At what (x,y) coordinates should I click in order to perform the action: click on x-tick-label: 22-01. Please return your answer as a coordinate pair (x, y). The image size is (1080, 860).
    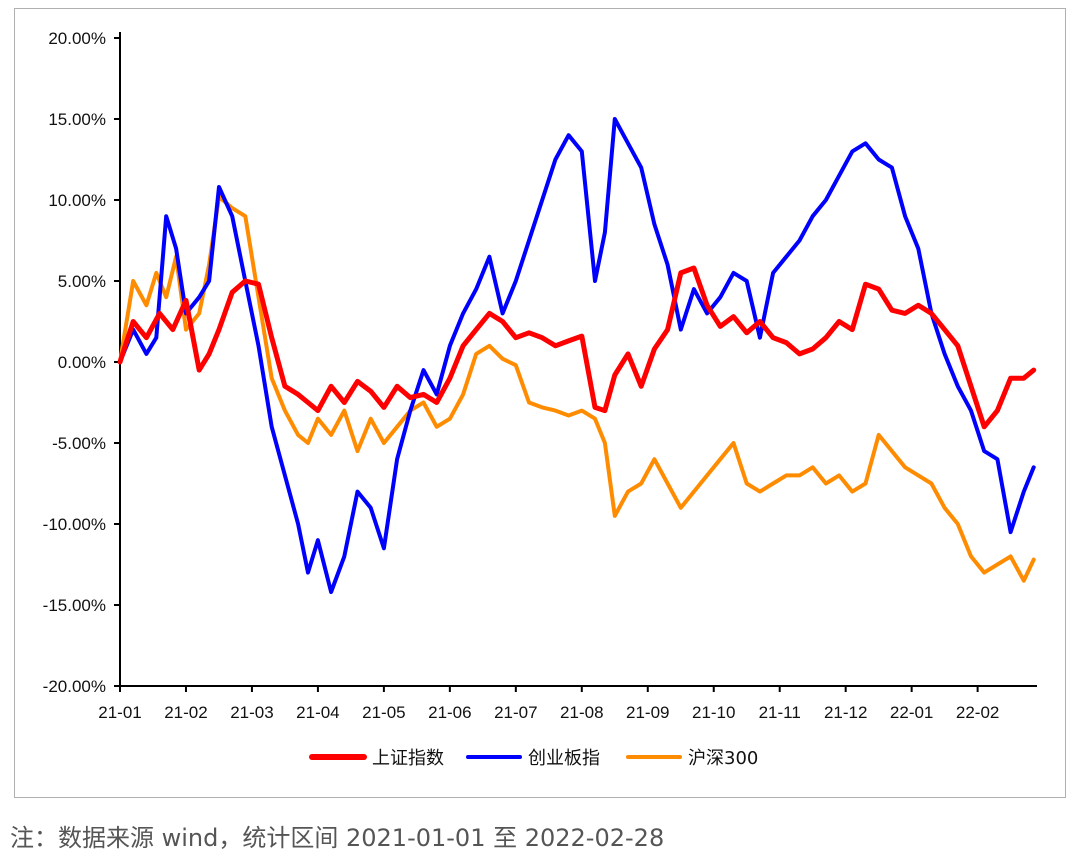
    Looking at the image, I should click on (911, 712).